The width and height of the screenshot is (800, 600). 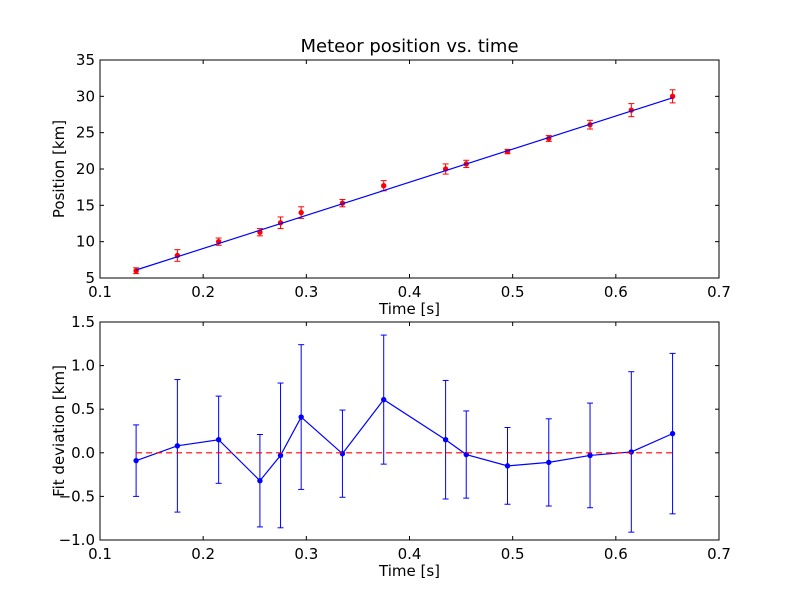 What do you see at coordinates (77, 496) in the screenshot?
I see `deviation-y-tick-label: −0.5` at bounding box center [77, 496].